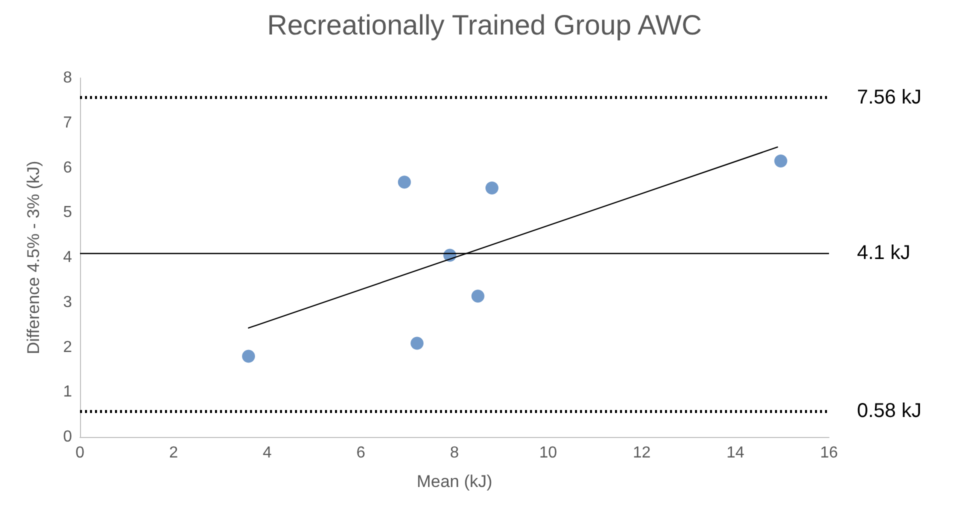  What do you see at coordinates (67, 347) in the screenshot?
I see `y-tick-label: 2` at bounding box center [67, 347].